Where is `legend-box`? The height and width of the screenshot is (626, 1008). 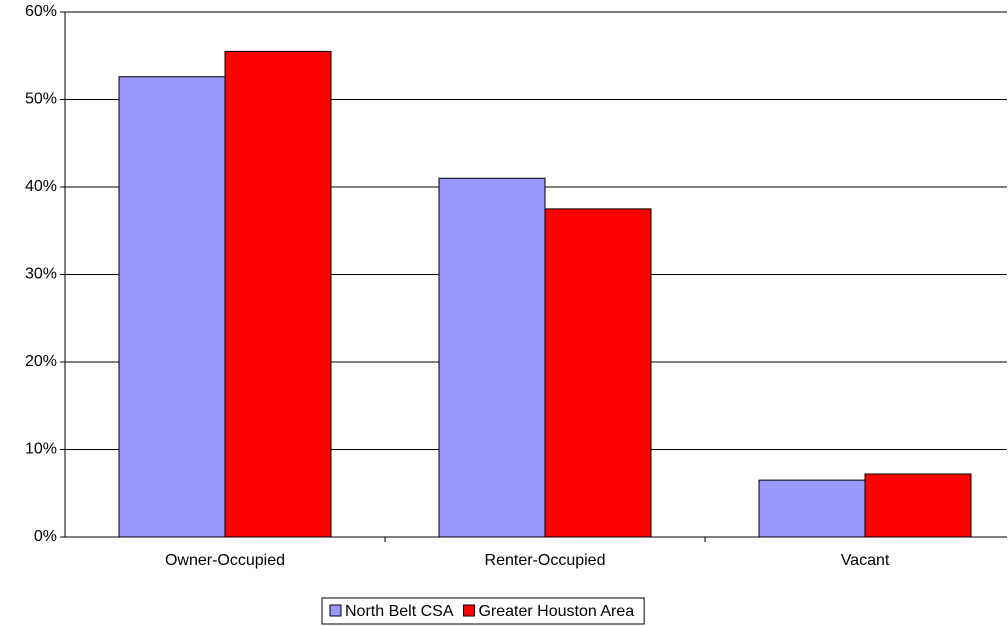 legend-box is located at coordinates (483, 611).